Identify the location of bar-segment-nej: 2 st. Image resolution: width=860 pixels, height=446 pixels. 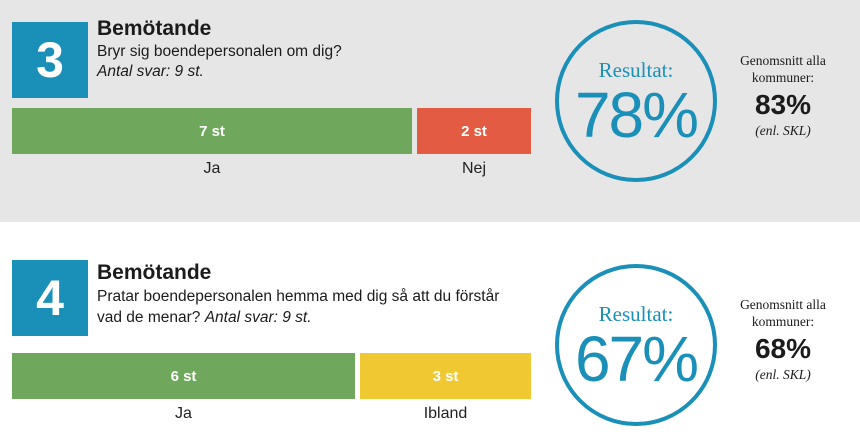
(474, 131).